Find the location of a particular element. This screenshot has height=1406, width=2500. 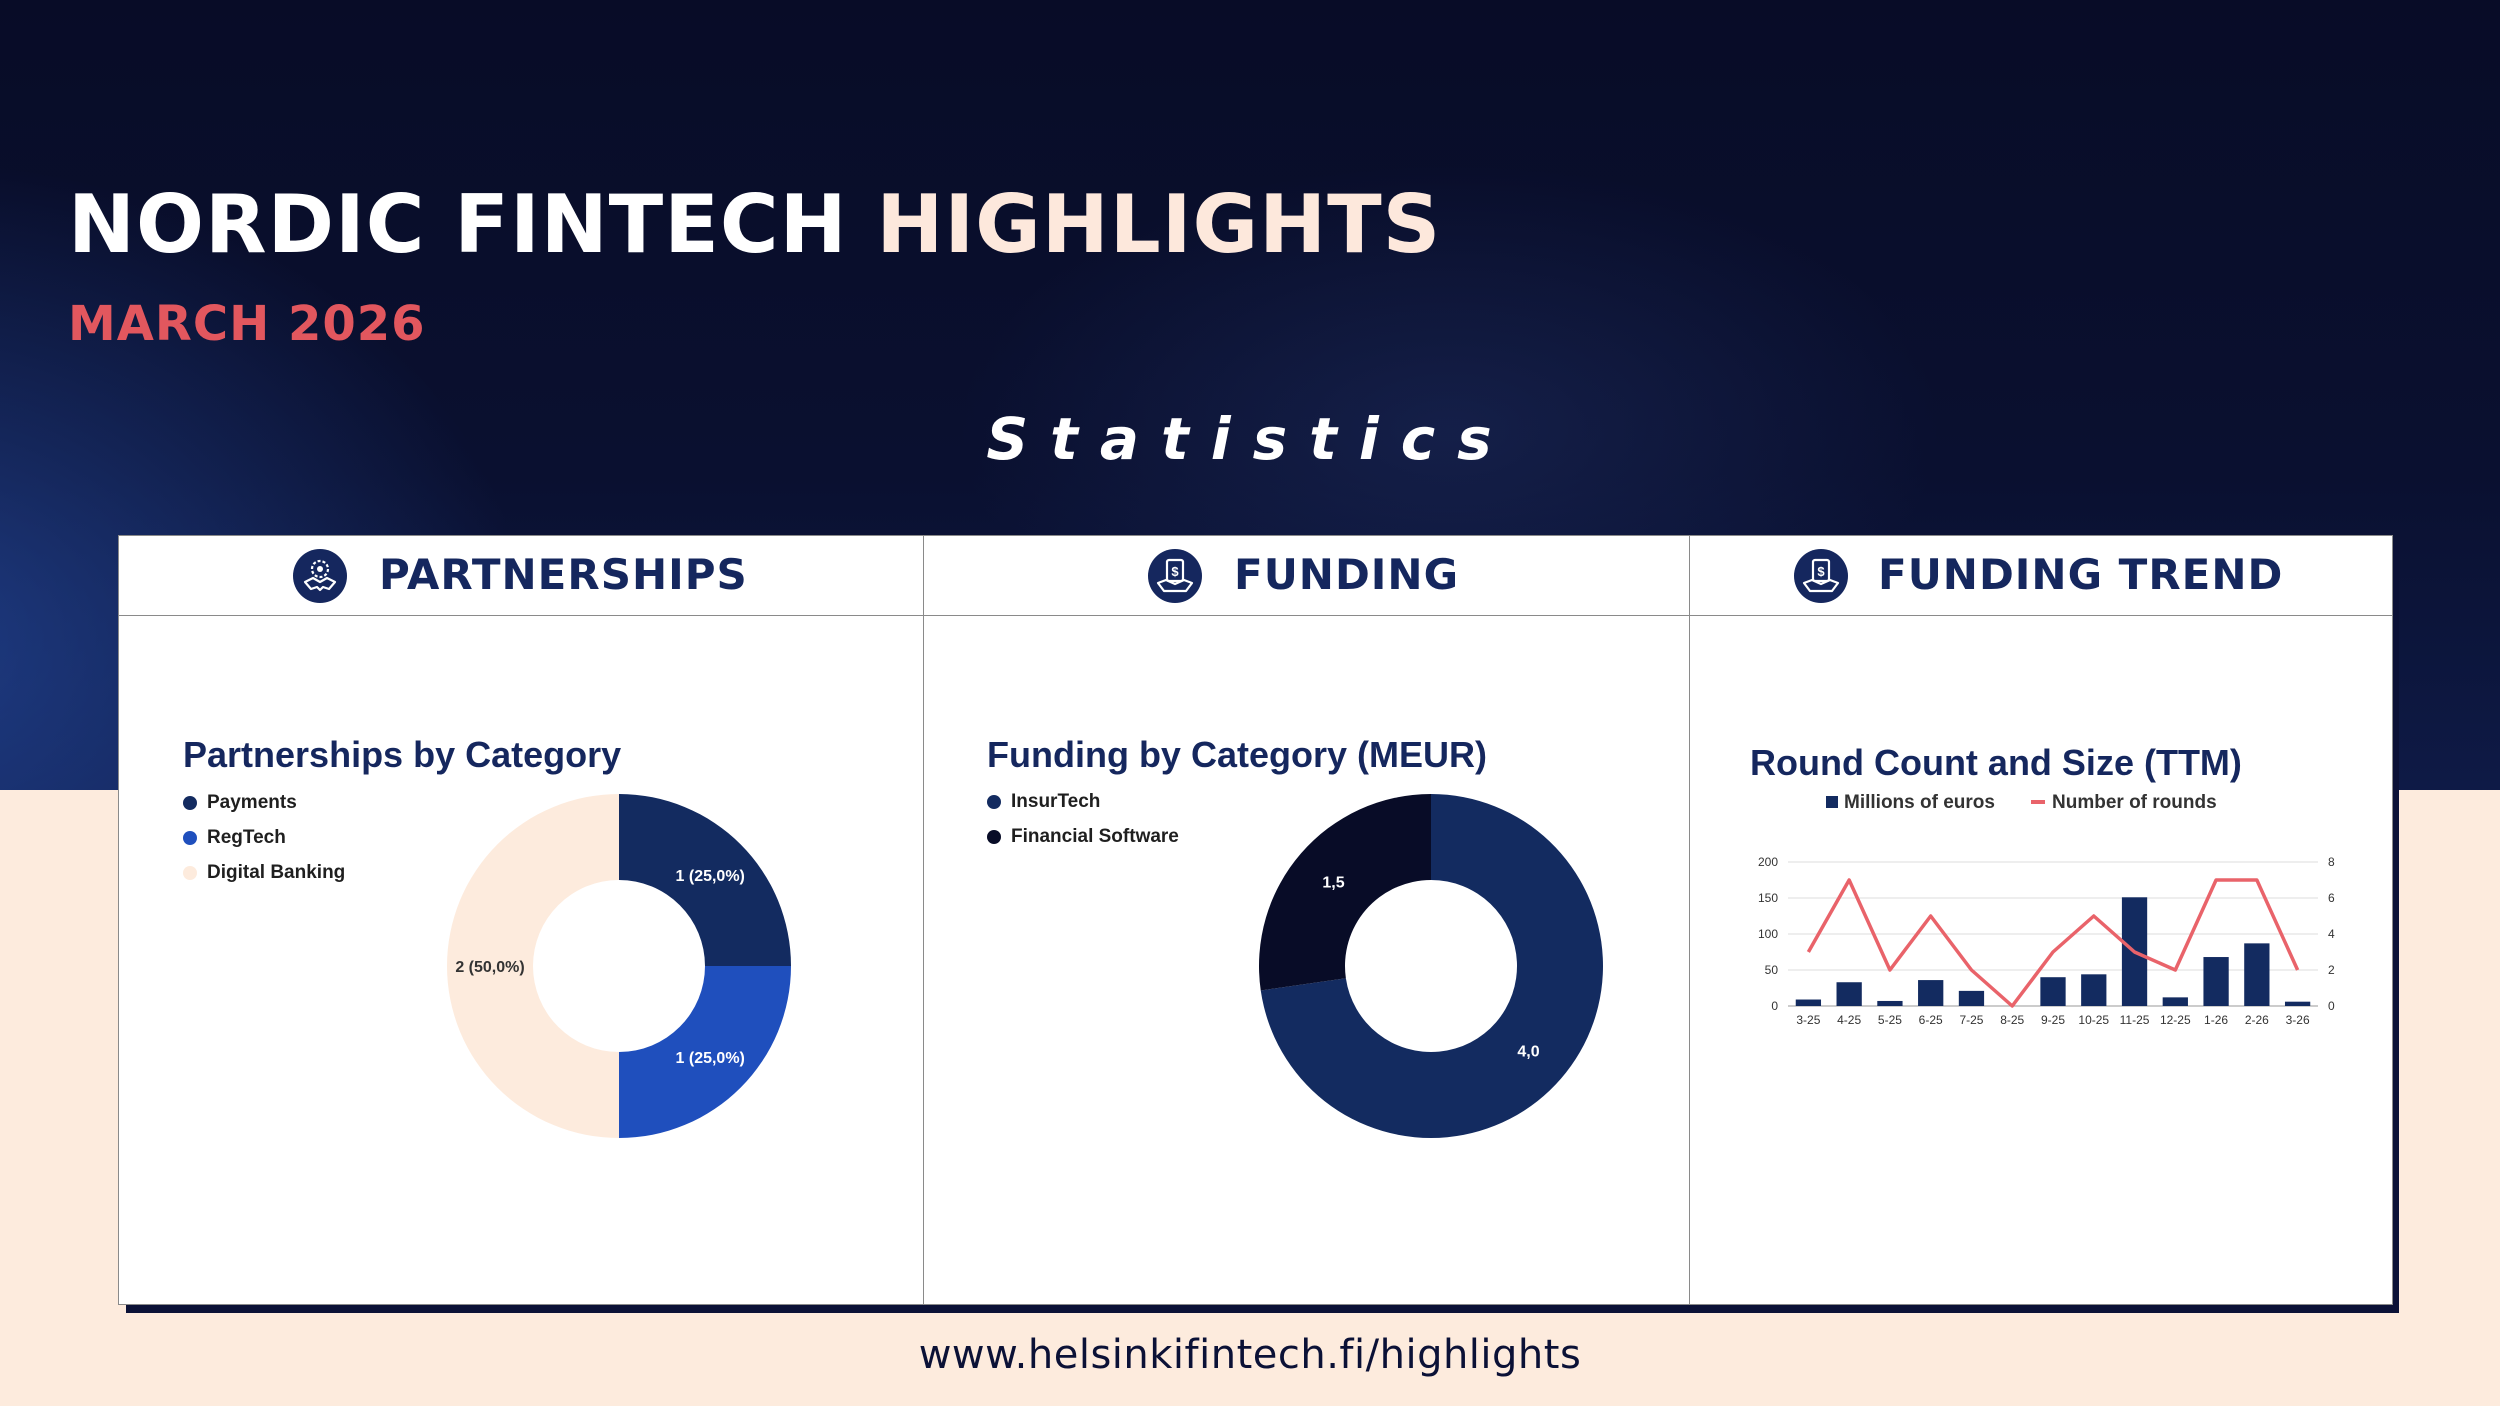

legend-item: Financial Software is located at coordinates (1083, 836).